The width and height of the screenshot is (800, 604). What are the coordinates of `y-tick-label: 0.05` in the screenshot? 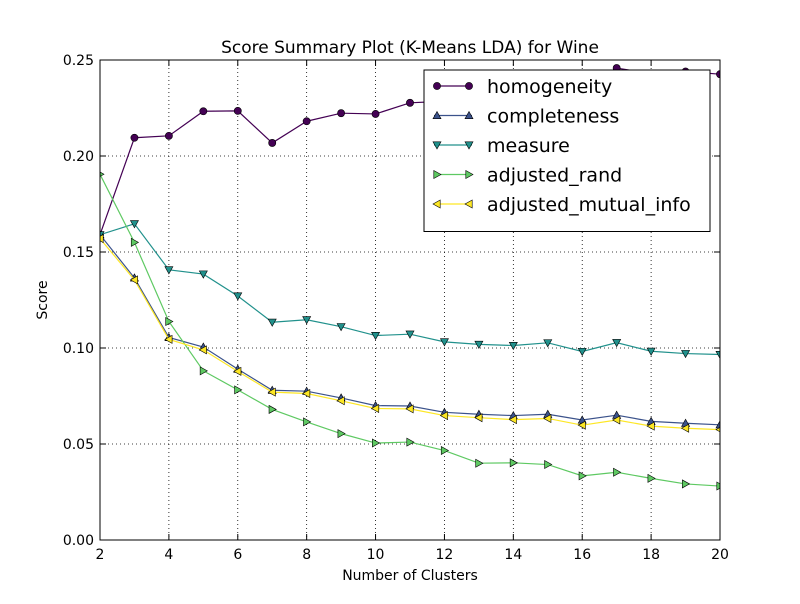 It's located at (78, 445).